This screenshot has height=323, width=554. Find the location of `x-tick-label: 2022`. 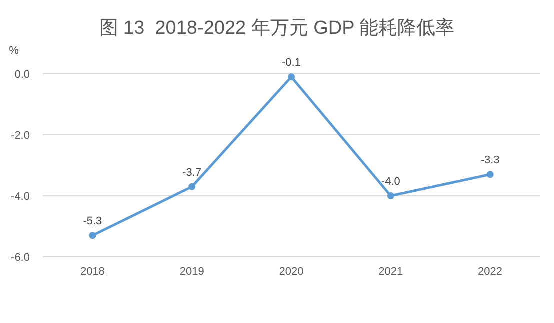

x-tick-label: 2022 is located at coordinates (490, 272).